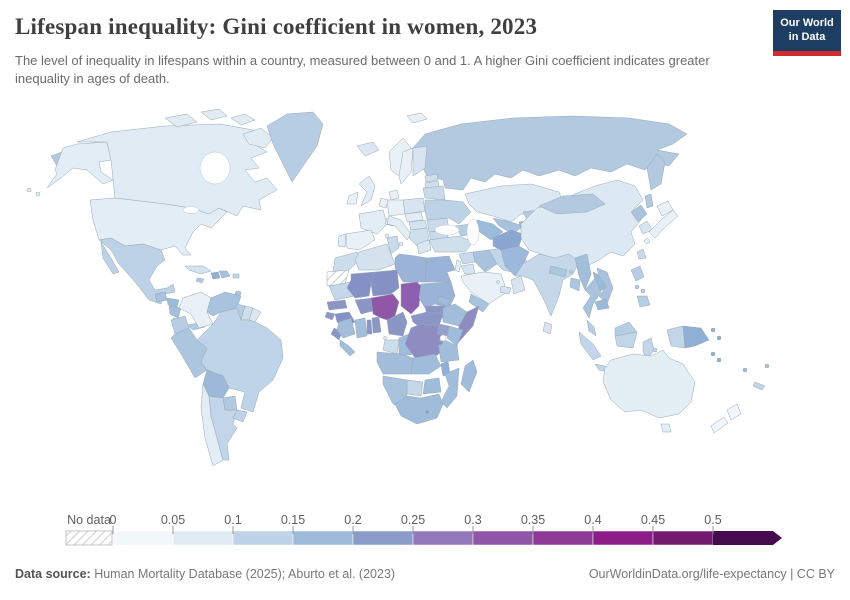 Image resolution: width=850 pixels, height=600 pixels. Describe the element at coordinates (468, 269) in the screenshot. I see `country-jordan` at that location.